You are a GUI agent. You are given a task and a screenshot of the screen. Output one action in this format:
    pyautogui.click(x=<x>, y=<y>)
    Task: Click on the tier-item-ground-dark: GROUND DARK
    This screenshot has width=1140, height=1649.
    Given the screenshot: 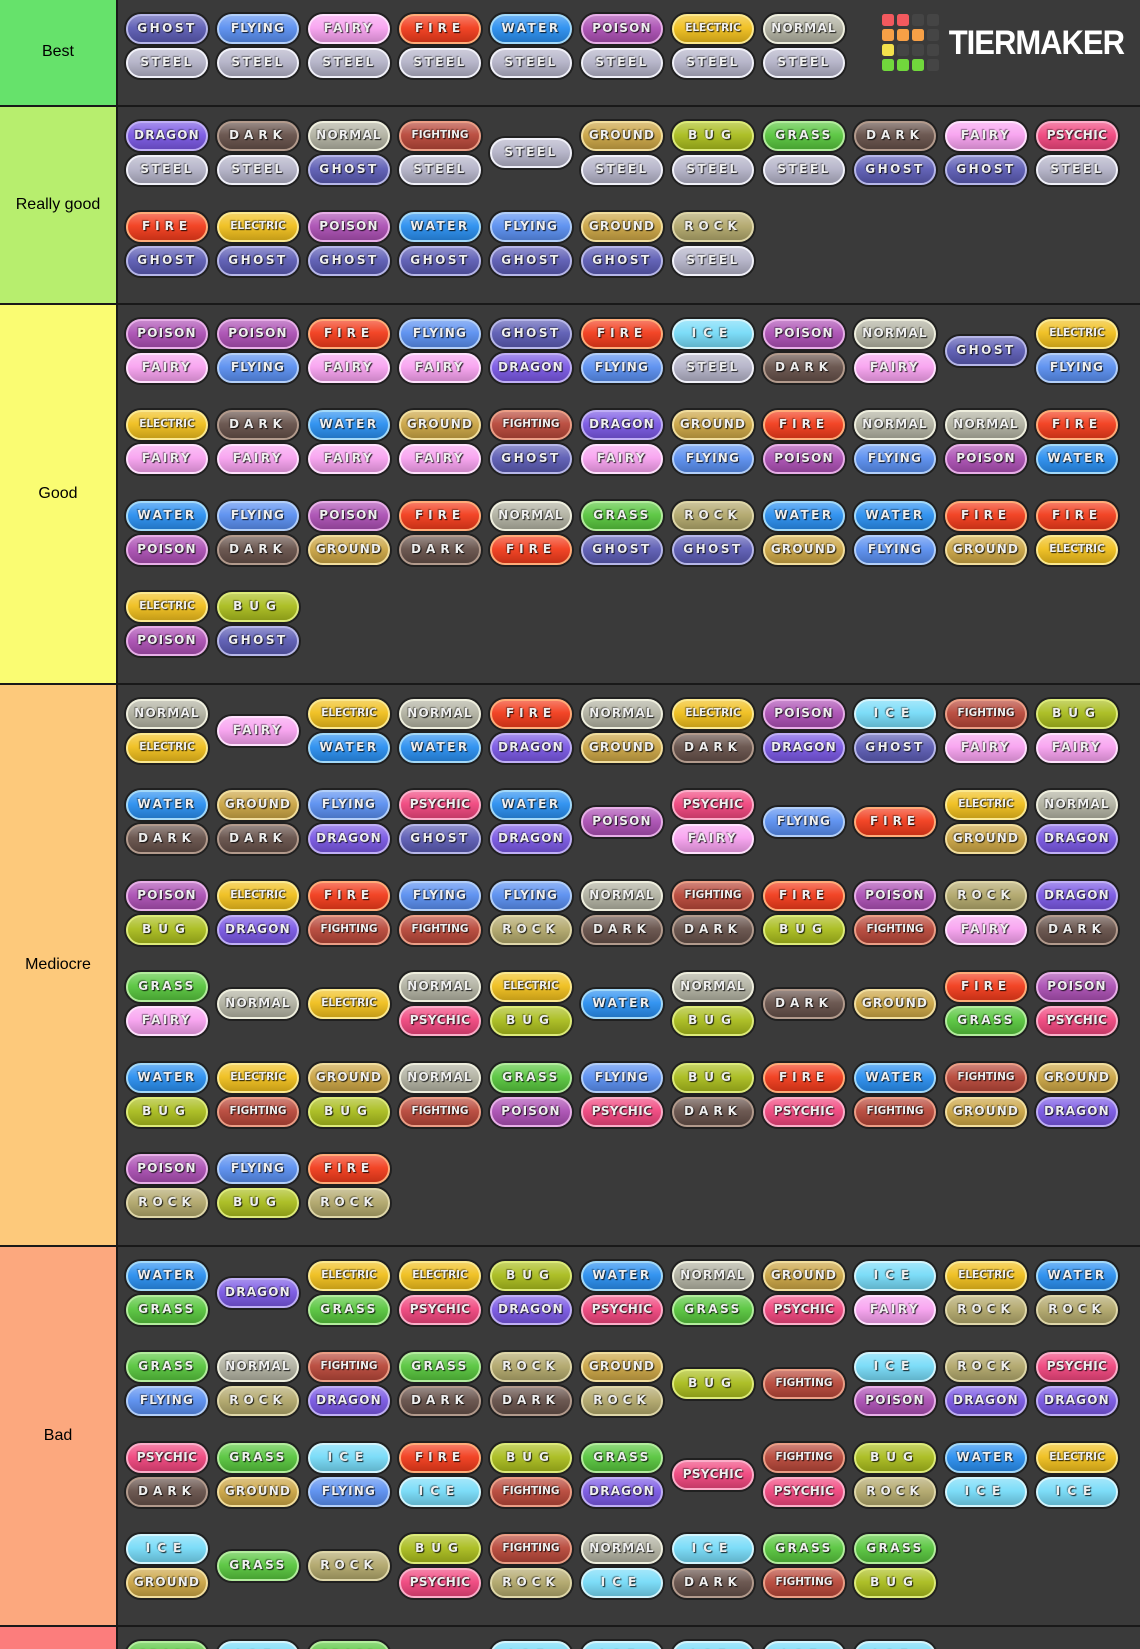 What is the action you would take?
    pyautogui.click(x=258, y=822)
    